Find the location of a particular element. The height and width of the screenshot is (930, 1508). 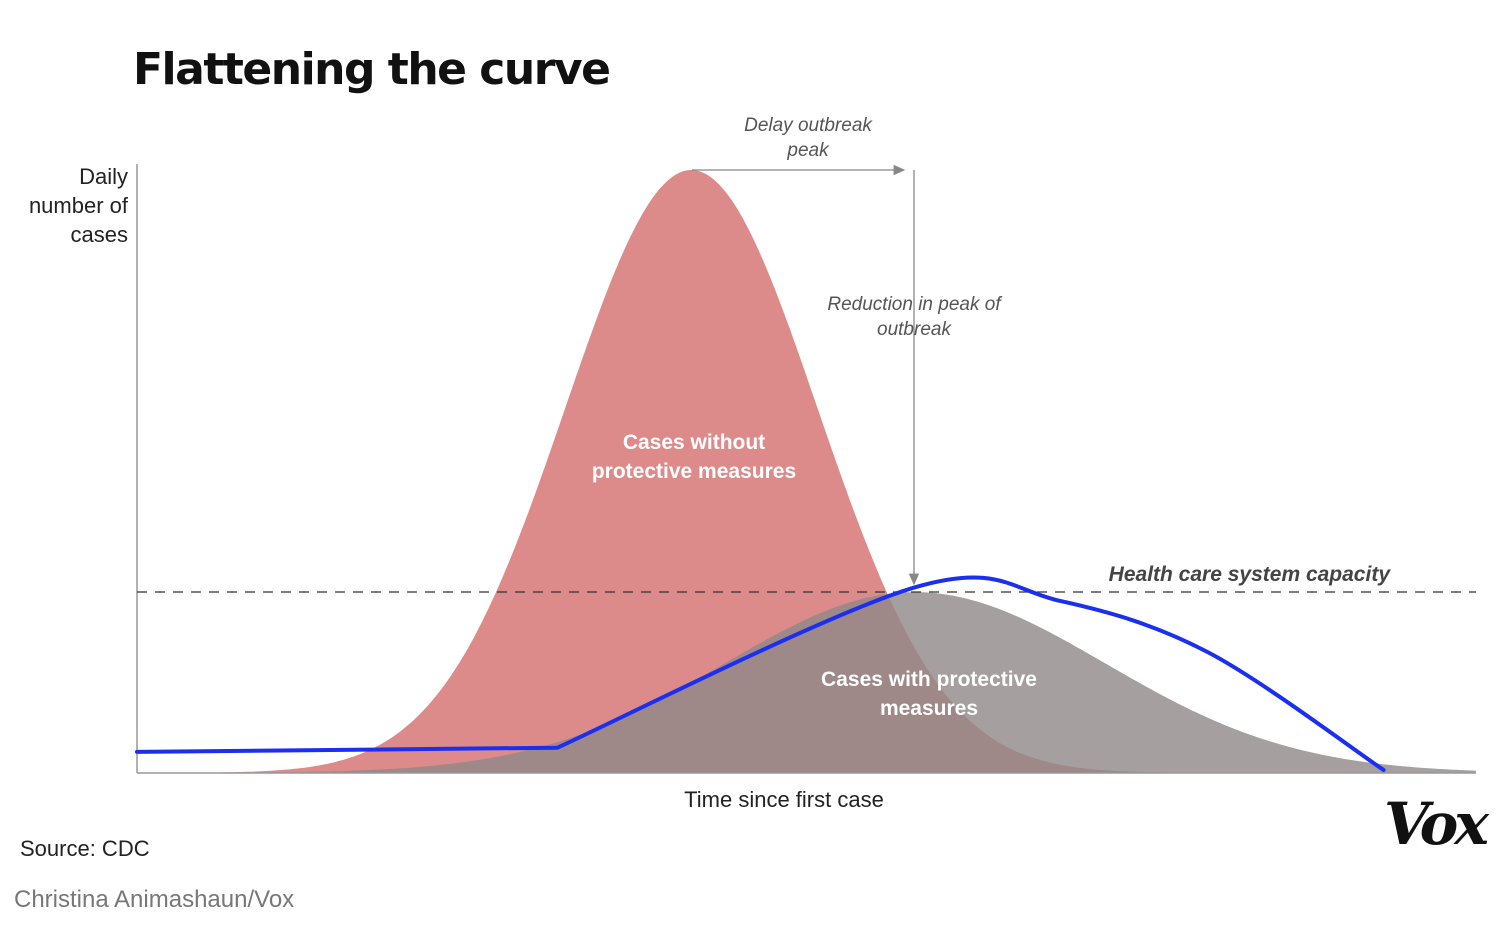

delay-annotation: Delay outbreak peak is located at coordinates (808, 138).